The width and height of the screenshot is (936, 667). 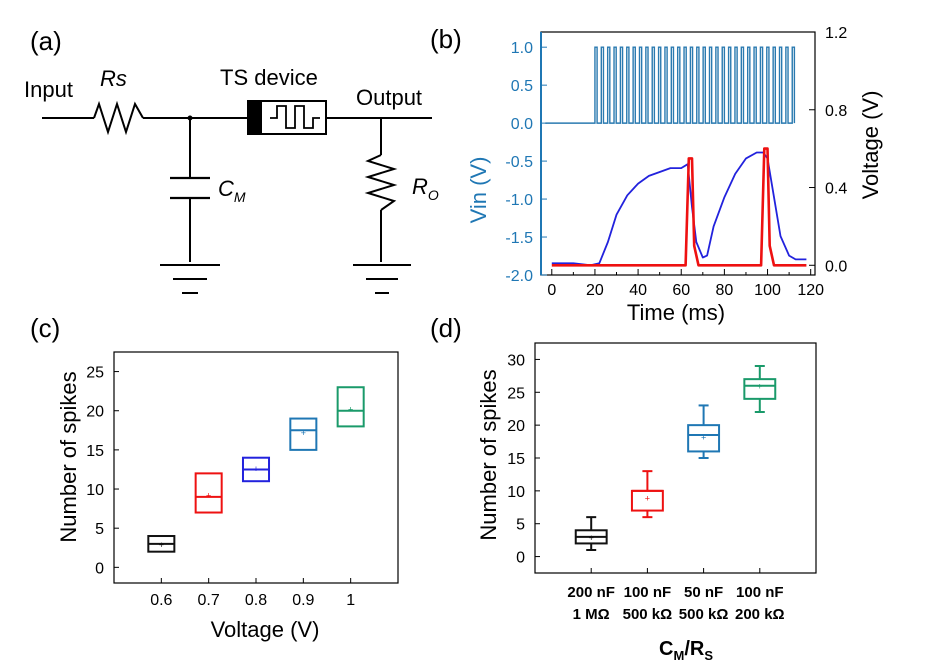 What do you see at coordinates (113, 78) in the screenshot?
I see `rs-label: Rs` at bounding box center [113, 78].